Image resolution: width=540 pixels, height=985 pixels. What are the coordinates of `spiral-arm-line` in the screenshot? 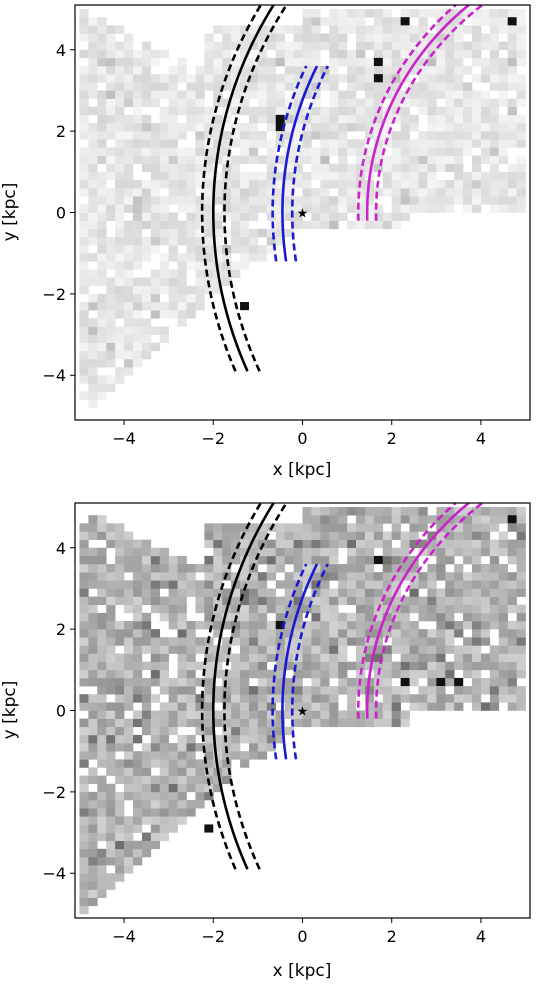 It's located at (429, 112).